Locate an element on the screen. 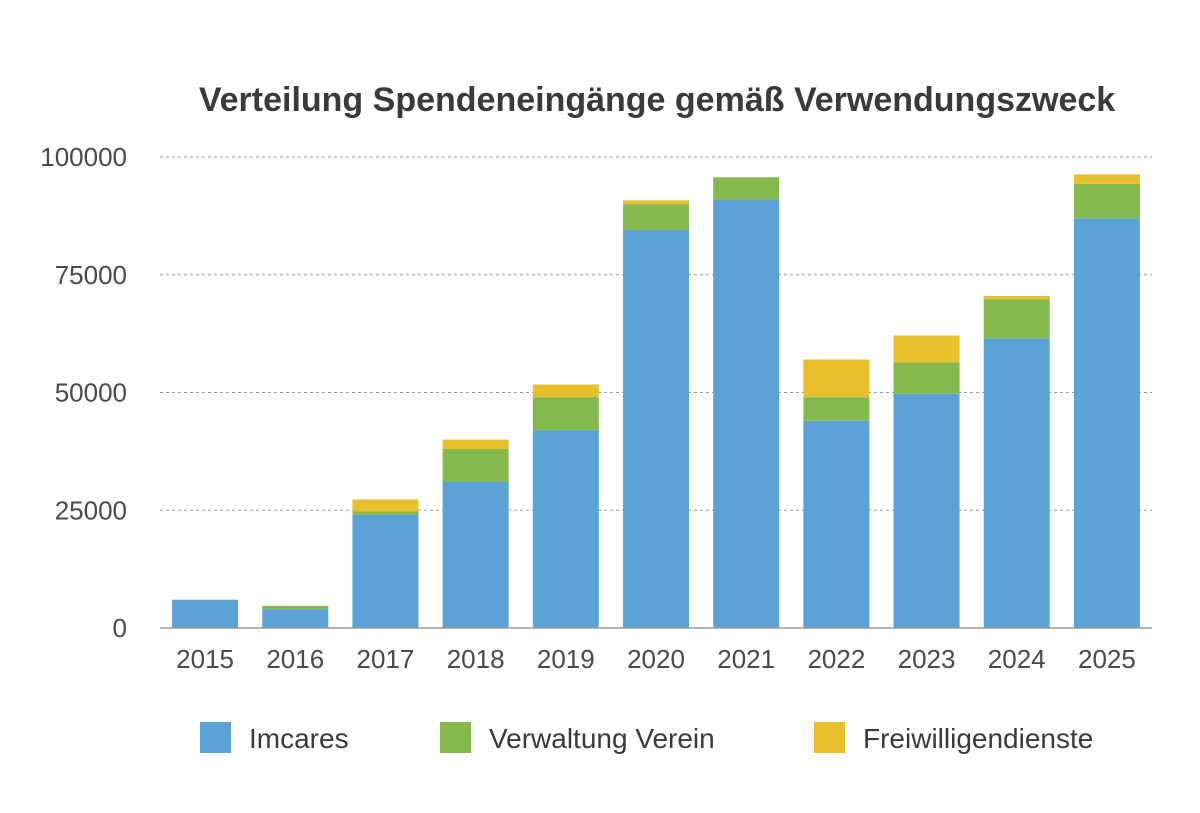 The width and height of the screenshot is (1200, 813). bar-2021-verwaltung-verein is located at coordinates (746, 188).